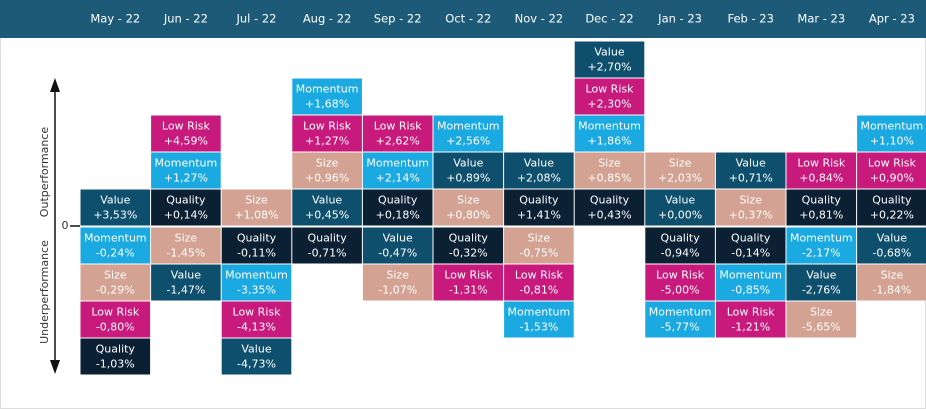  I want to click on month-label: Aug - 22, so click(327, 19).